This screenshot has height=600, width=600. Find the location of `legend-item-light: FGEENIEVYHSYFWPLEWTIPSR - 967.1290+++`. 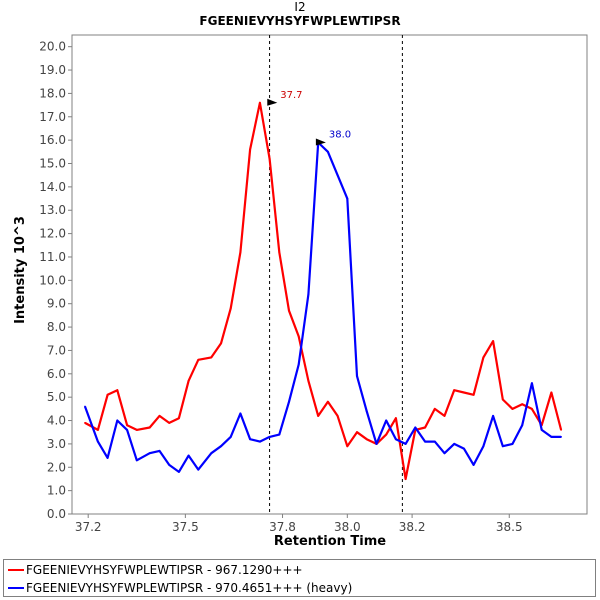

legend-item-light: FGEENIEVYHSYFWPLEWTIPSR - 967.1290+++ is located at coordinates (153, 570).